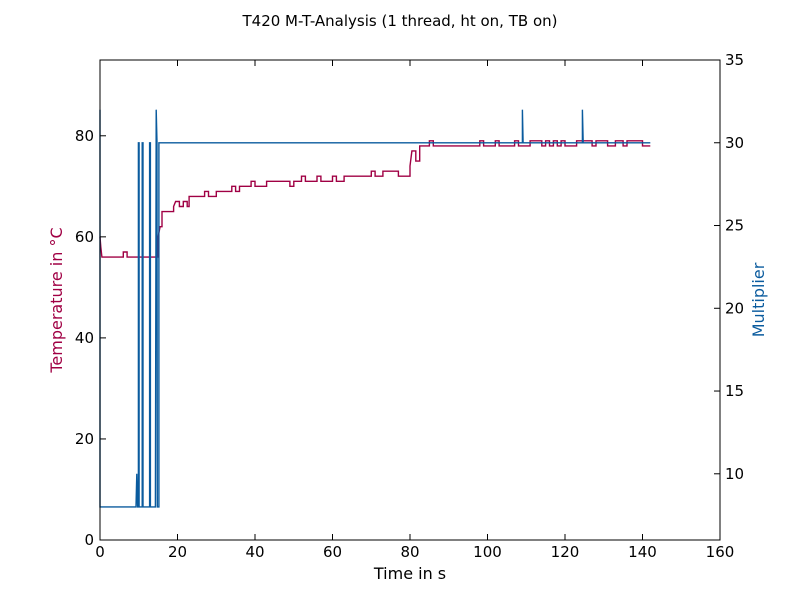 The image size is (800, 600). What do you see at coordinates (565, 552) in the screenshot?
I see `x-tick-label: 120` at bounding box center [565, 552].